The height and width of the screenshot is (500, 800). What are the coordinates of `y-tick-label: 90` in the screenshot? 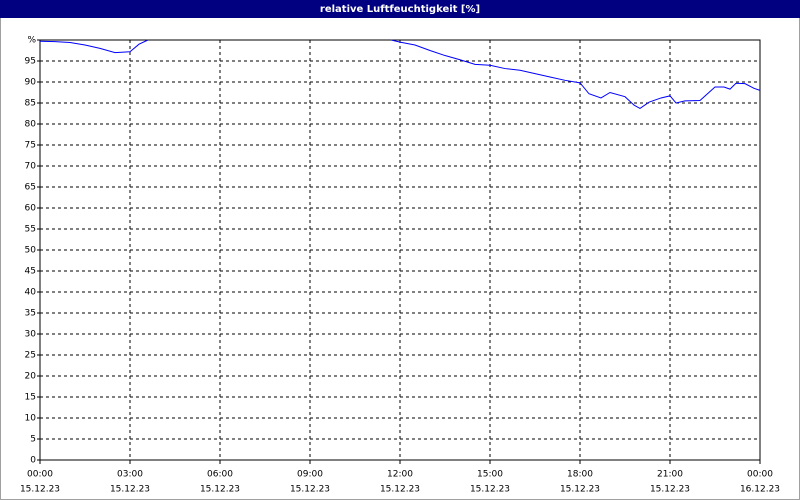 It's located at (31, 83).